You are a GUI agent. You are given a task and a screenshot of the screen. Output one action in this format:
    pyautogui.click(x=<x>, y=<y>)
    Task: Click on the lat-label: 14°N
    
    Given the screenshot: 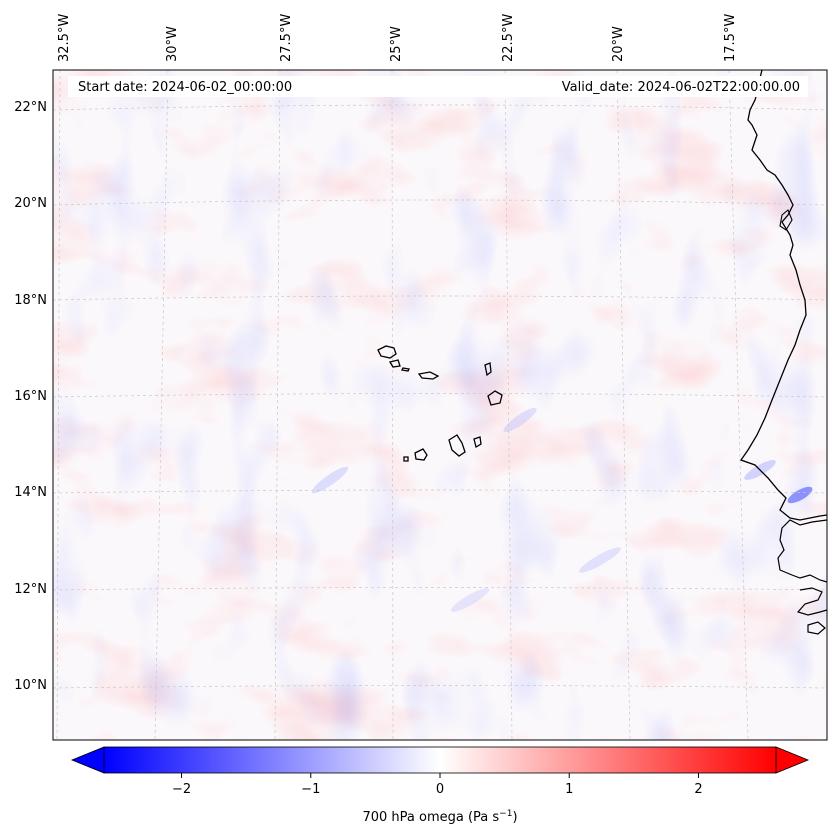 What is the action you would take?
    pyautogui.click(x=30, y=492)
    